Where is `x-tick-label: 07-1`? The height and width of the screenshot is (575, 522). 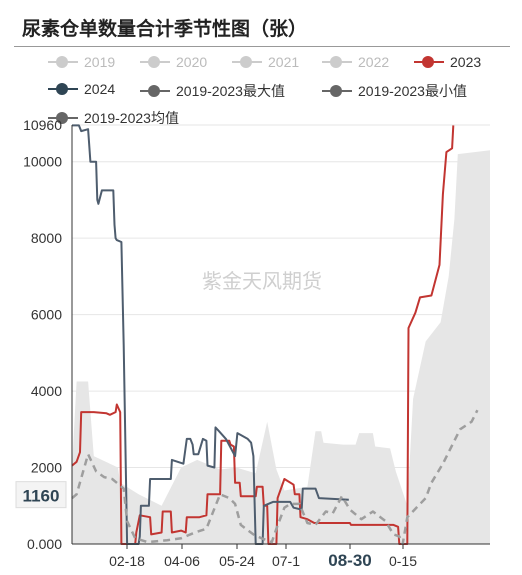
x-tick-label: 07-1 is located at coordinates (286, 561).